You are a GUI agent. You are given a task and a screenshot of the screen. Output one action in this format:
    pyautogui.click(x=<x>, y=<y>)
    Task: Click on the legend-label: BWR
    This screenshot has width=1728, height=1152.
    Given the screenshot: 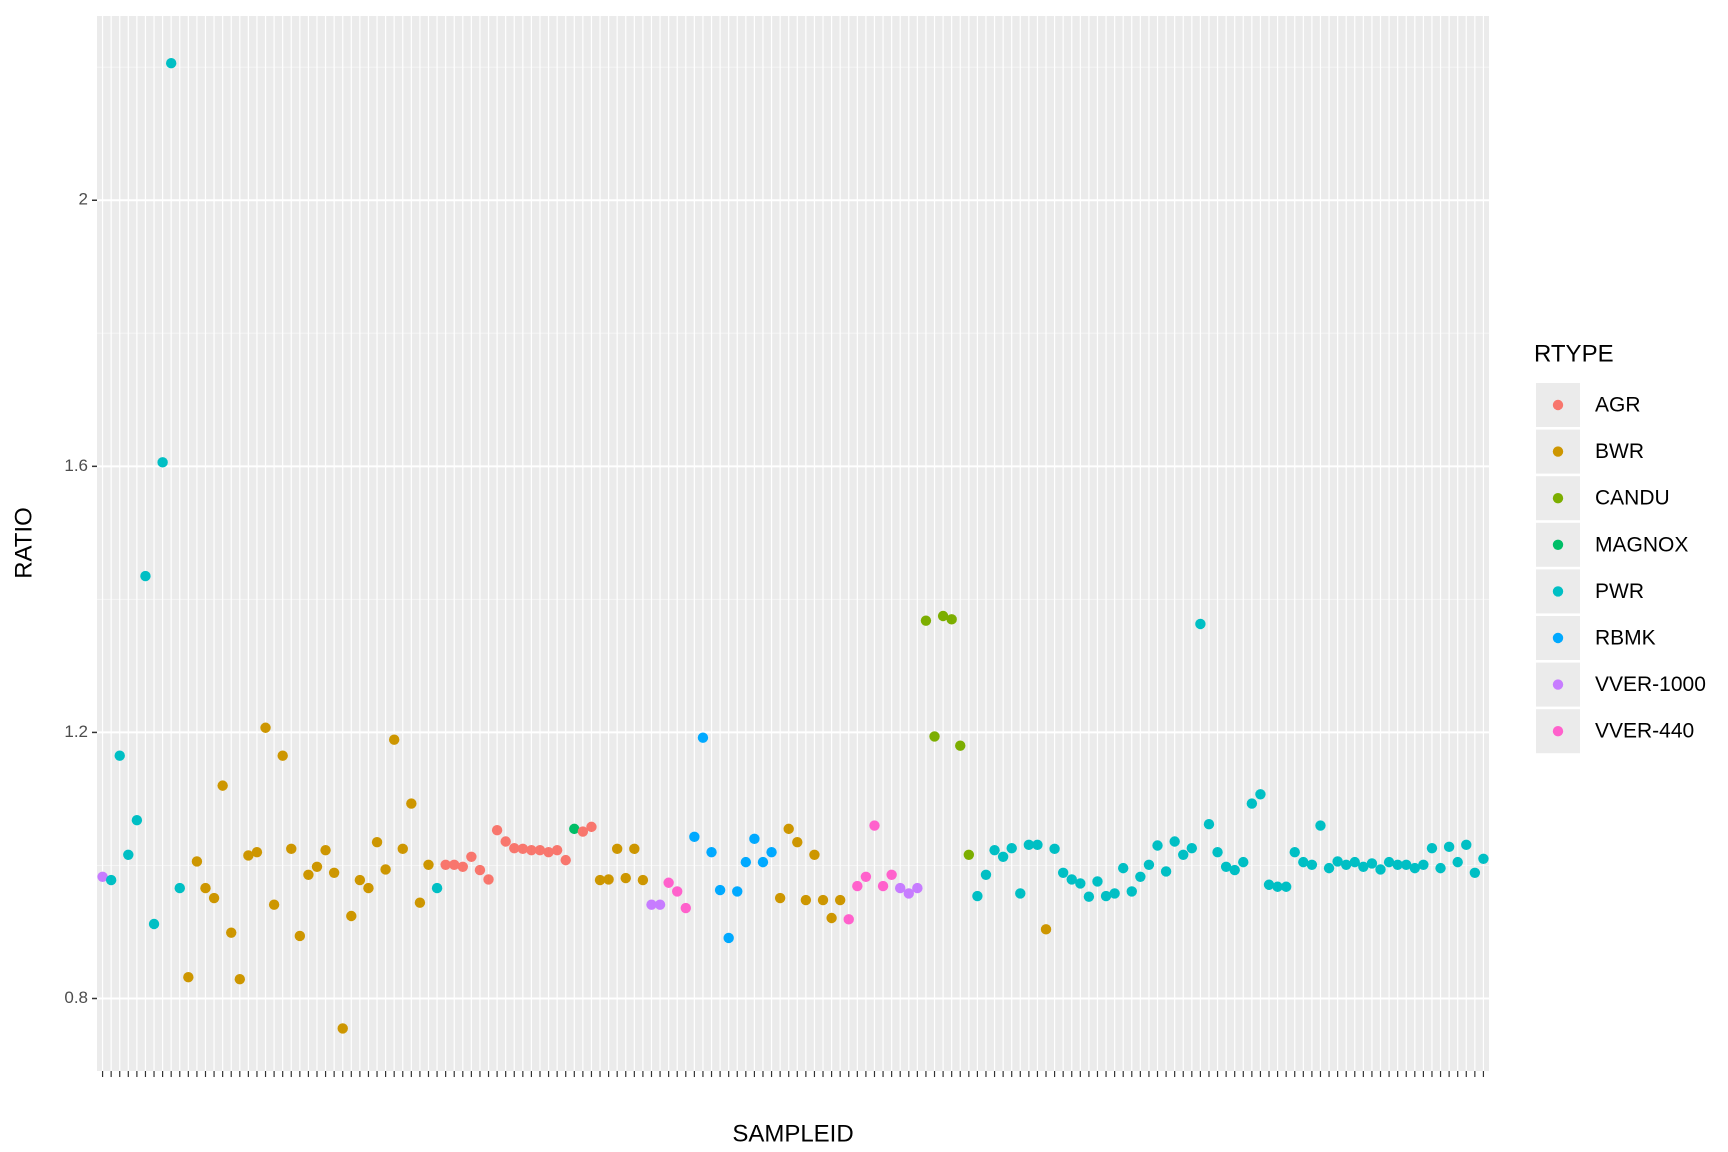 What is the action you would take?
    pyautogui.click(x=1619, y=451)
    